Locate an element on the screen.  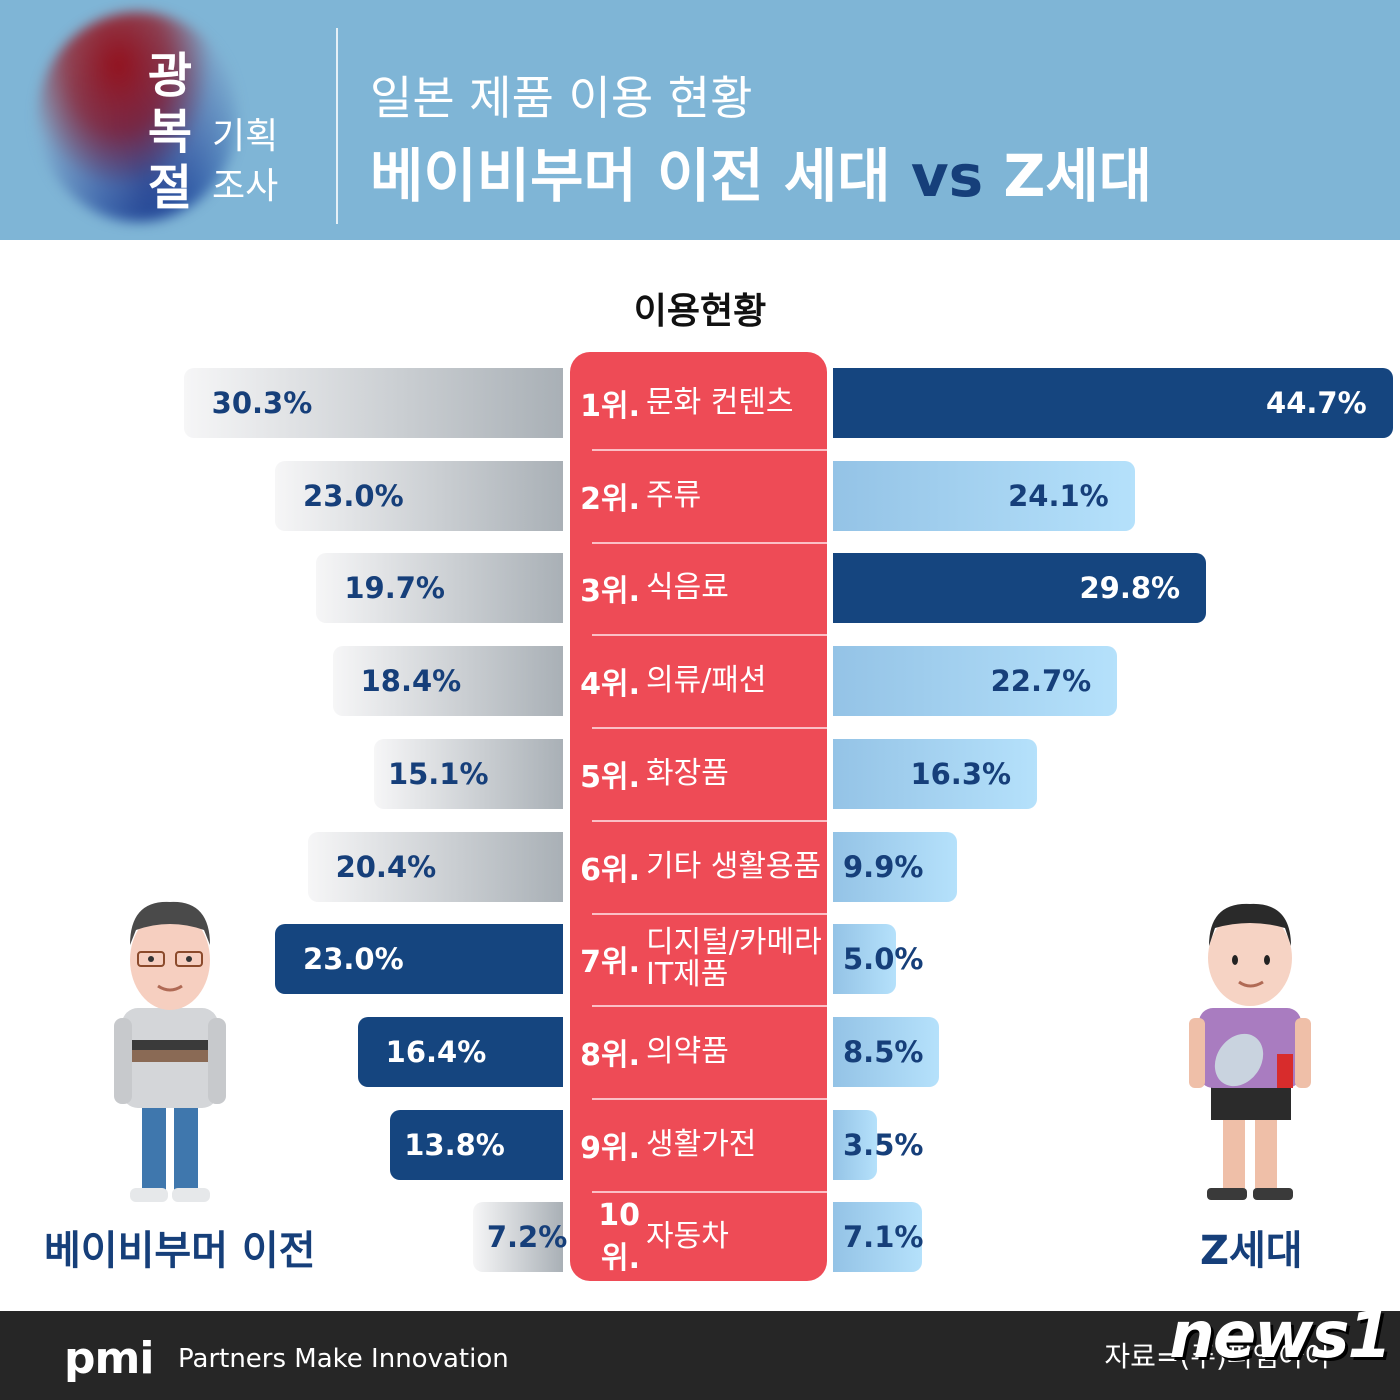
logo-char-2: 복 is located at coordinates (170, 132).